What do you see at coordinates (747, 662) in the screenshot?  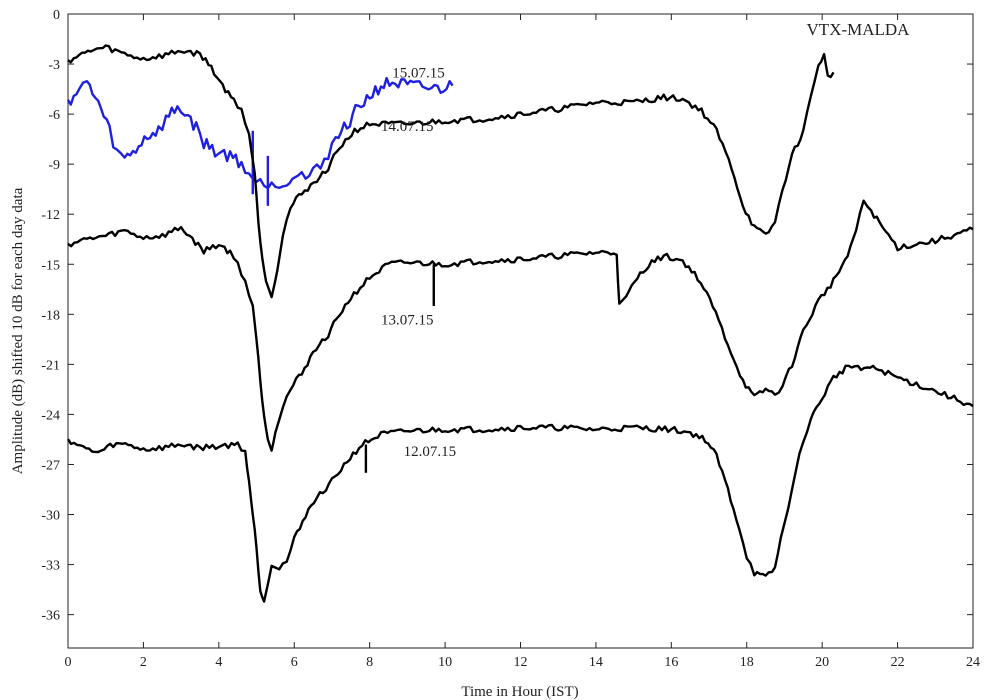 I see `x-tick-label: 18` at bounding box center [747, 662].